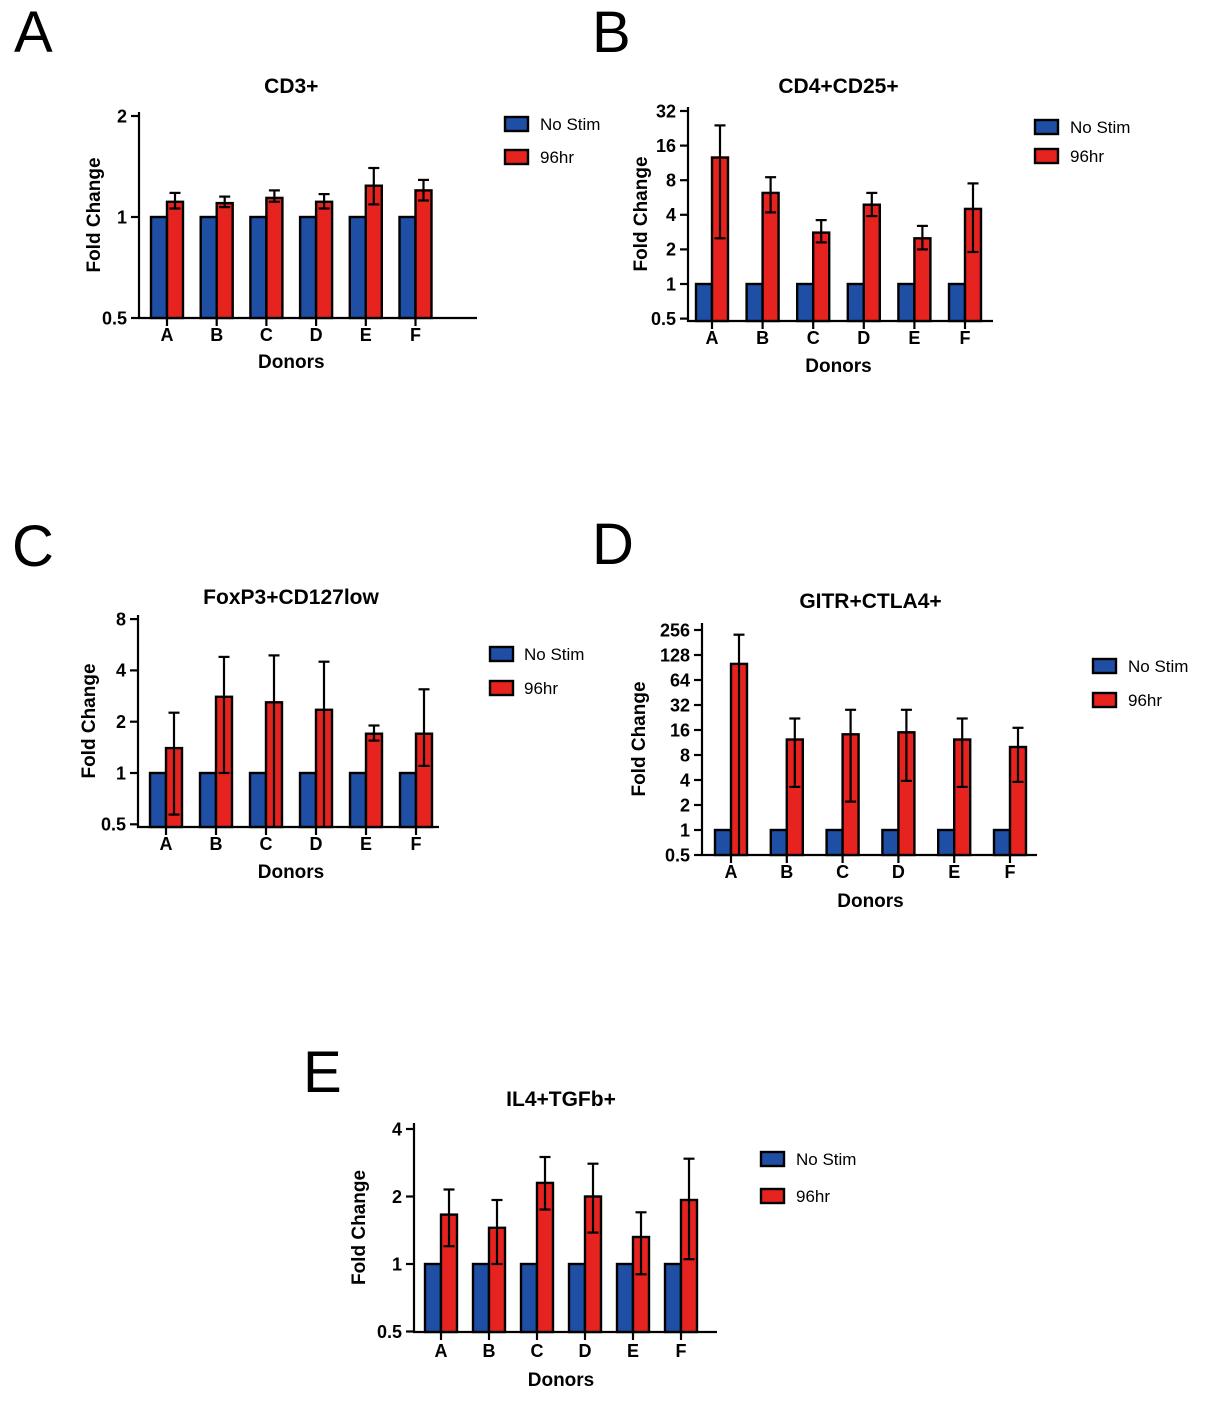 The image size is (1208, 1406). I want to click on chart-title: FoxP3+CD127low, so click(291, 597).